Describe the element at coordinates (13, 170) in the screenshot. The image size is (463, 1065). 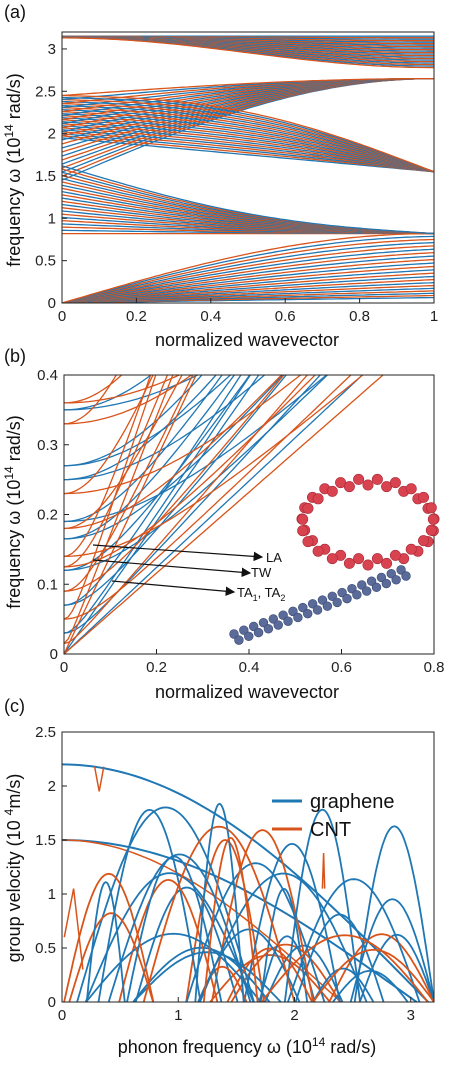
I see `chart-a-ylabel: frequency ω (1014 rad/s)` at that location.